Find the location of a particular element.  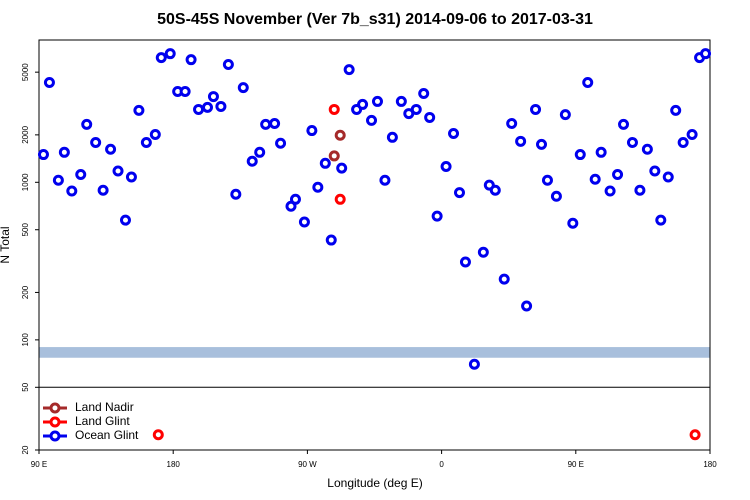

x-tick-label: 90 W is located at coordinates (307, 464).